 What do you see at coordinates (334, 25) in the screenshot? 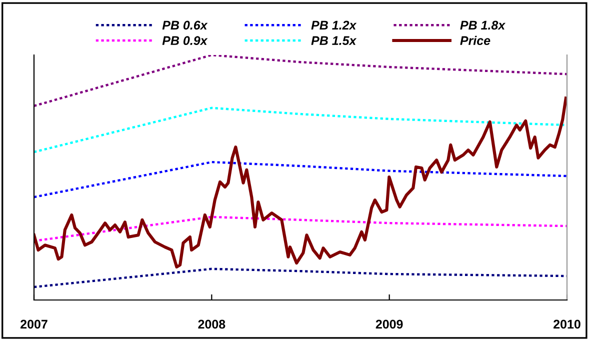
I see `legend-label: PB 1.2x` at bounding box center [334, 25].